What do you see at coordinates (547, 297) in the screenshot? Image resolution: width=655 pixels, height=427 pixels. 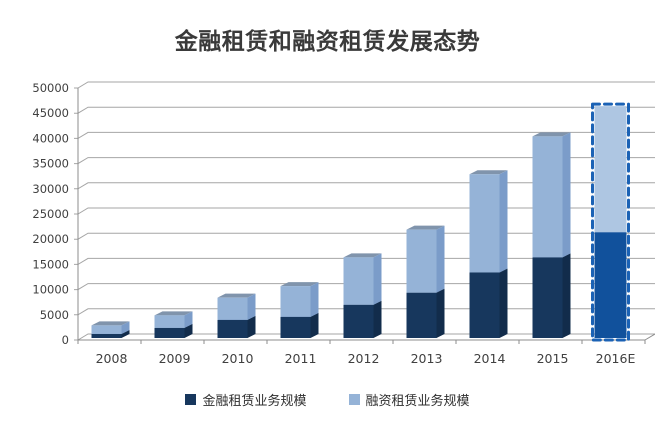 I see `bar-2015-financial-leasing-segment` at bounding box center [547, 297].